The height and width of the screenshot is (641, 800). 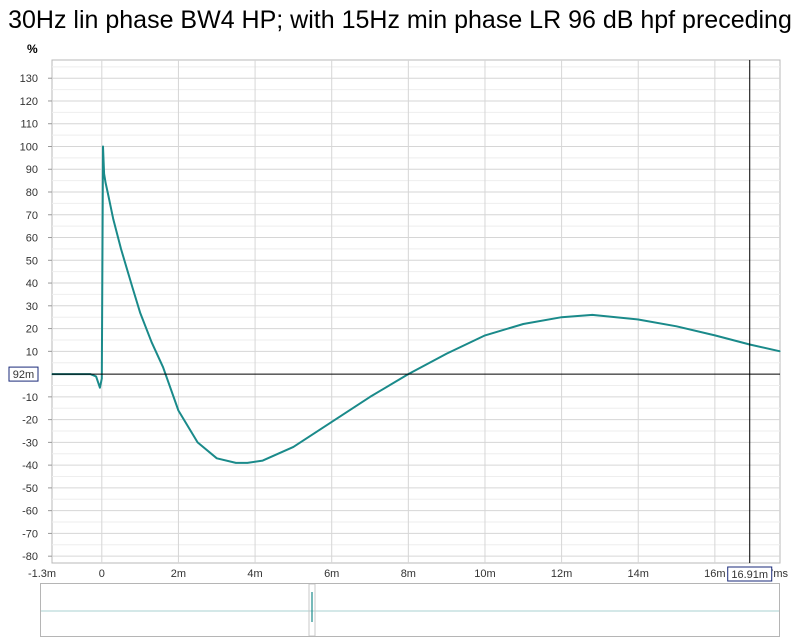 What do you see at coordinates (32, 193) in the screenshot?
I see `y-tick-label: 80` at bounding box center [32, 193].